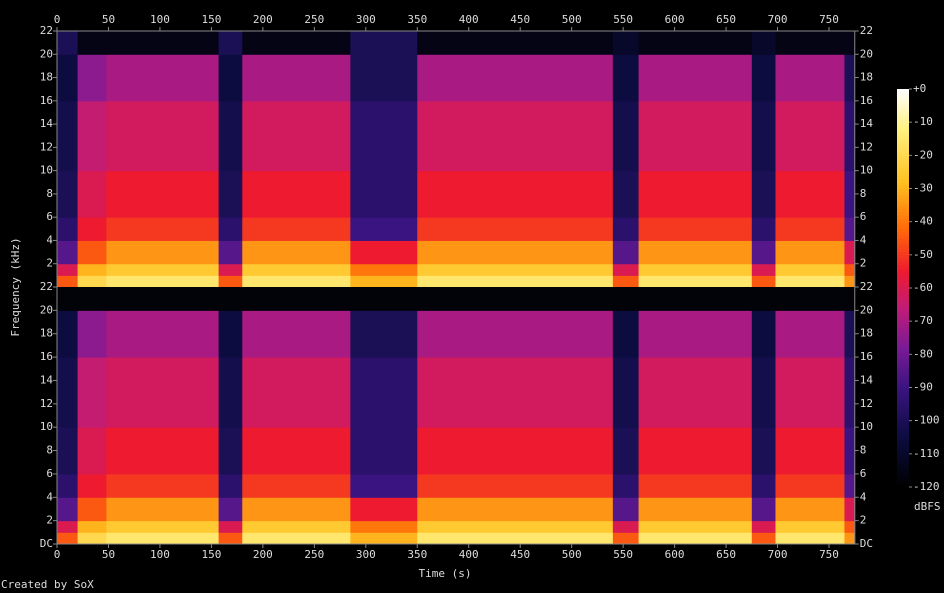 This screenshot has width=944, height=593. What do you see at coordinates (366, 19) in the screenshot?
I see `x-tick-label-top: 300` at bounding box center [366, 19].